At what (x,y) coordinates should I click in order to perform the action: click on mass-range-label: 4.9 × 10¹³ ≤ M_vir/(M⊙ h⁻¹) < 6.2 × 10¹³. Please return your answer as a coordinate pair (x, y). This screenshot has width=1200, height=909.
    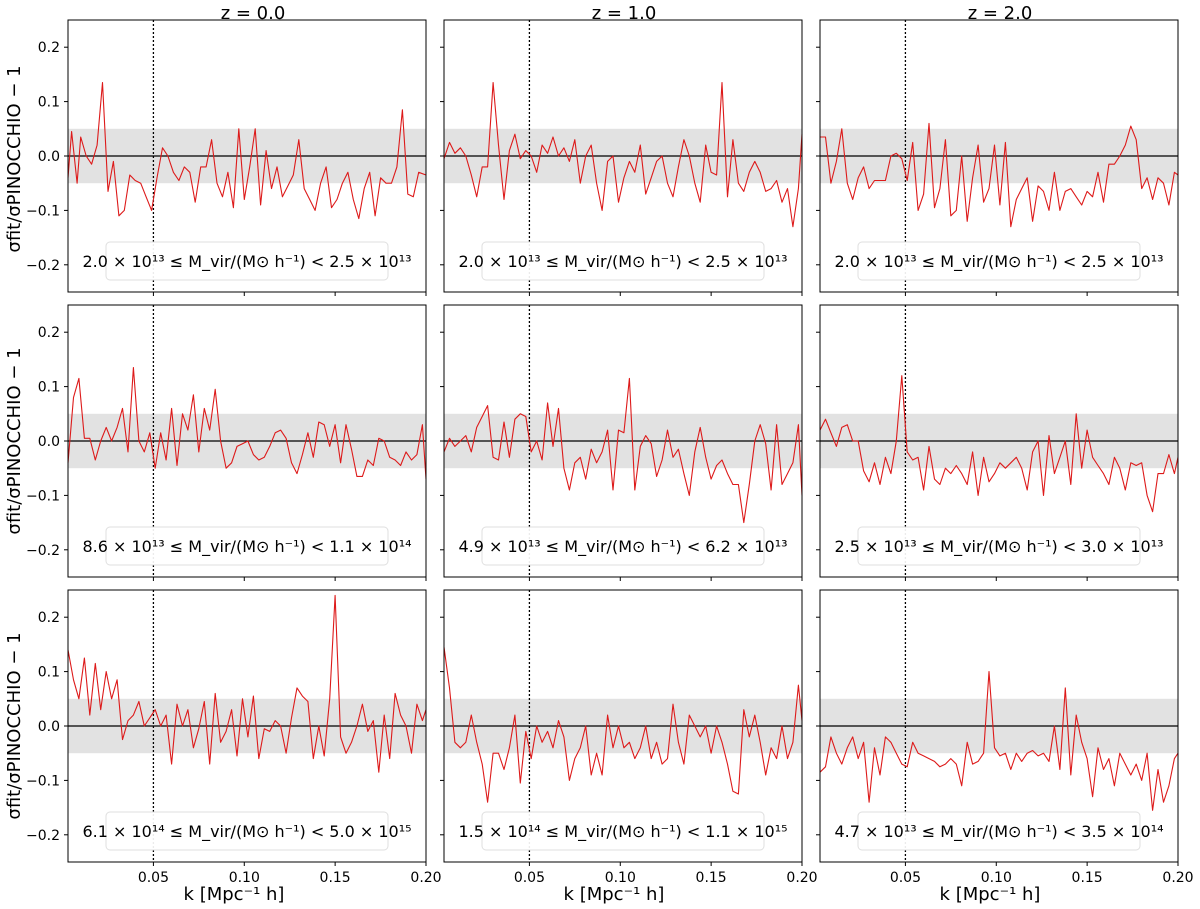
    Looking at the image, I should click on (622, 547).